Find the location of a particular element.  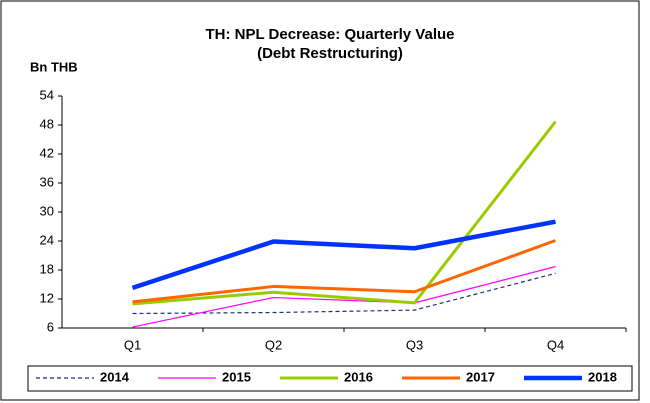

y-tick-label: 48 is located at coordinates (47, 123).